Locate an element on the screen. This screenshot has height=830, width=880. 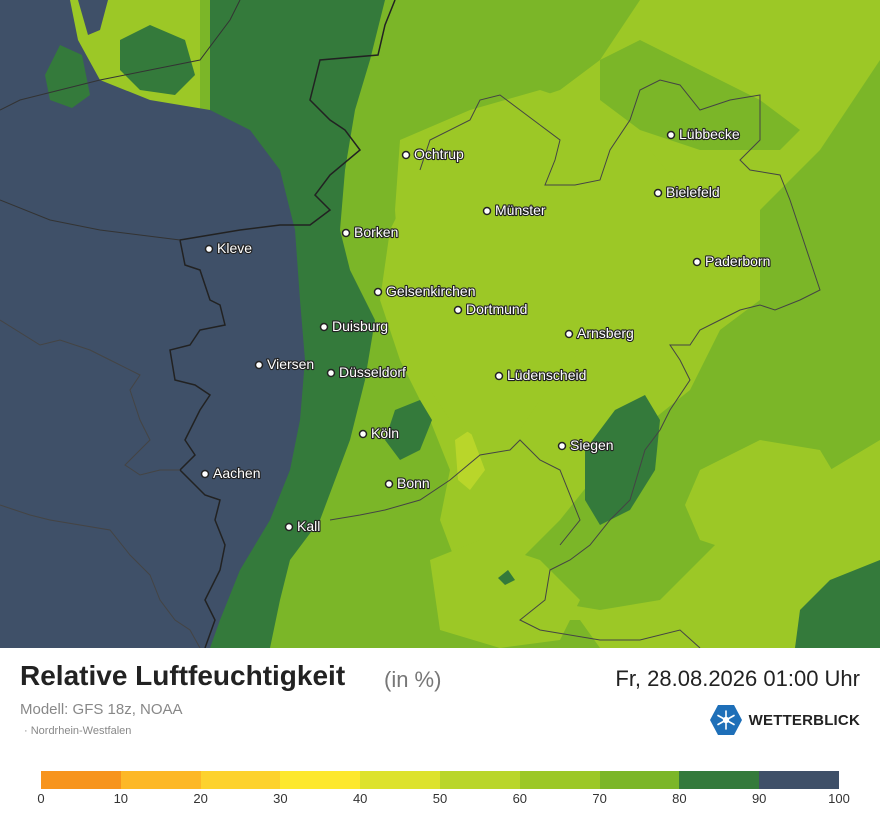
city-label: Köln is located at coordinates (385, 433).